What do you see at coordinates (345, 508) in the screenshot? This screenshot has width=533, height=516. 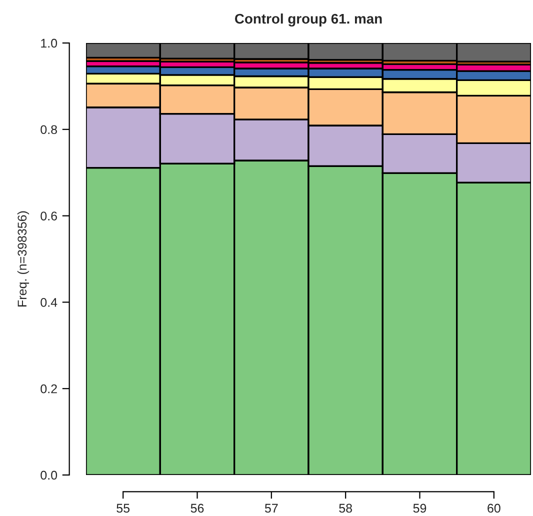 I see `x-tick-label: 58` at bounding box center [345, 508].